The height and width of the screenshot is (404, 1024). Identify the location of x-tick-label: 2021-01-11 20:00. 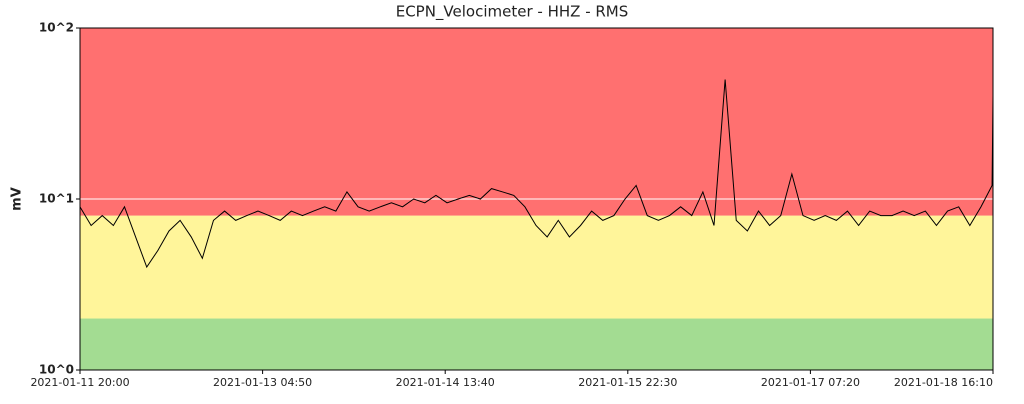
(79, 382).